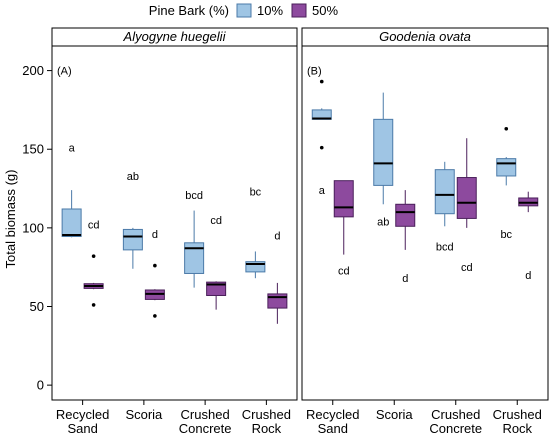  I want to click on y-tick-label: 50, so click(37, 306).